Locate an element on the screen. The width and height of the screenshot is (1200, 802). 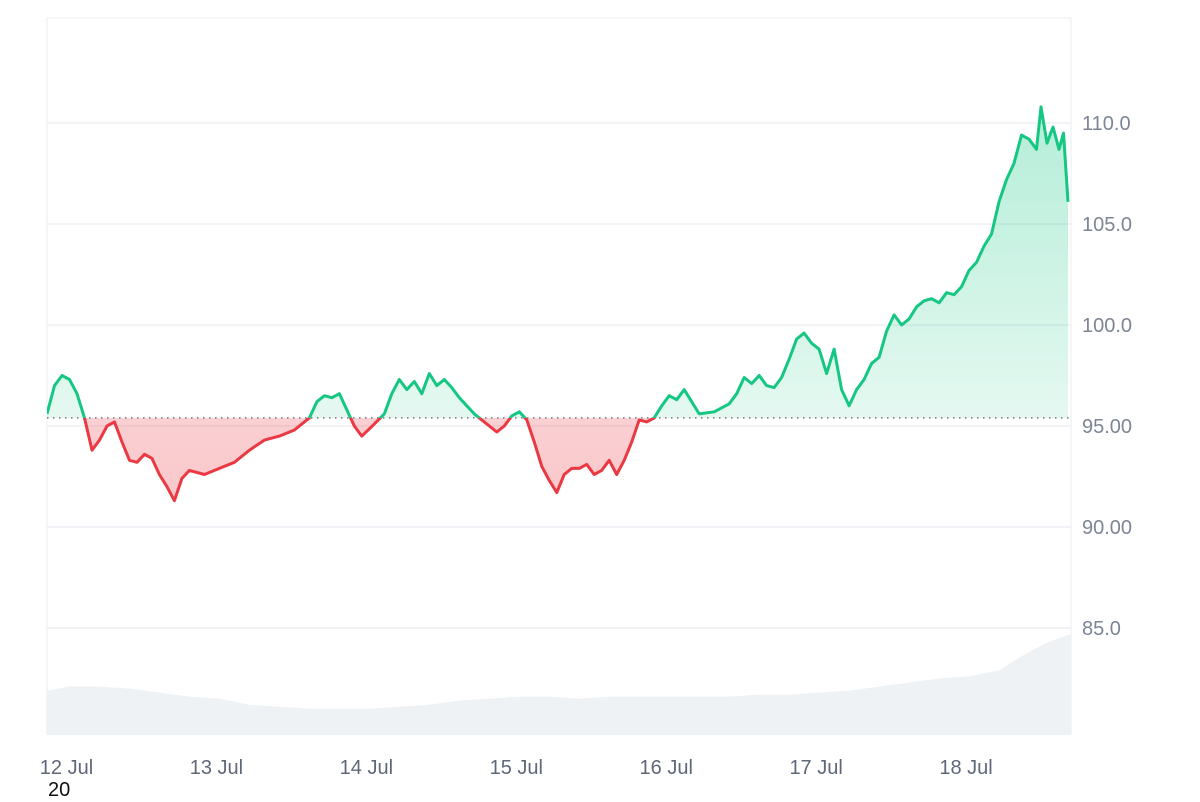
price-line-down is located at coordinates (369, 460).